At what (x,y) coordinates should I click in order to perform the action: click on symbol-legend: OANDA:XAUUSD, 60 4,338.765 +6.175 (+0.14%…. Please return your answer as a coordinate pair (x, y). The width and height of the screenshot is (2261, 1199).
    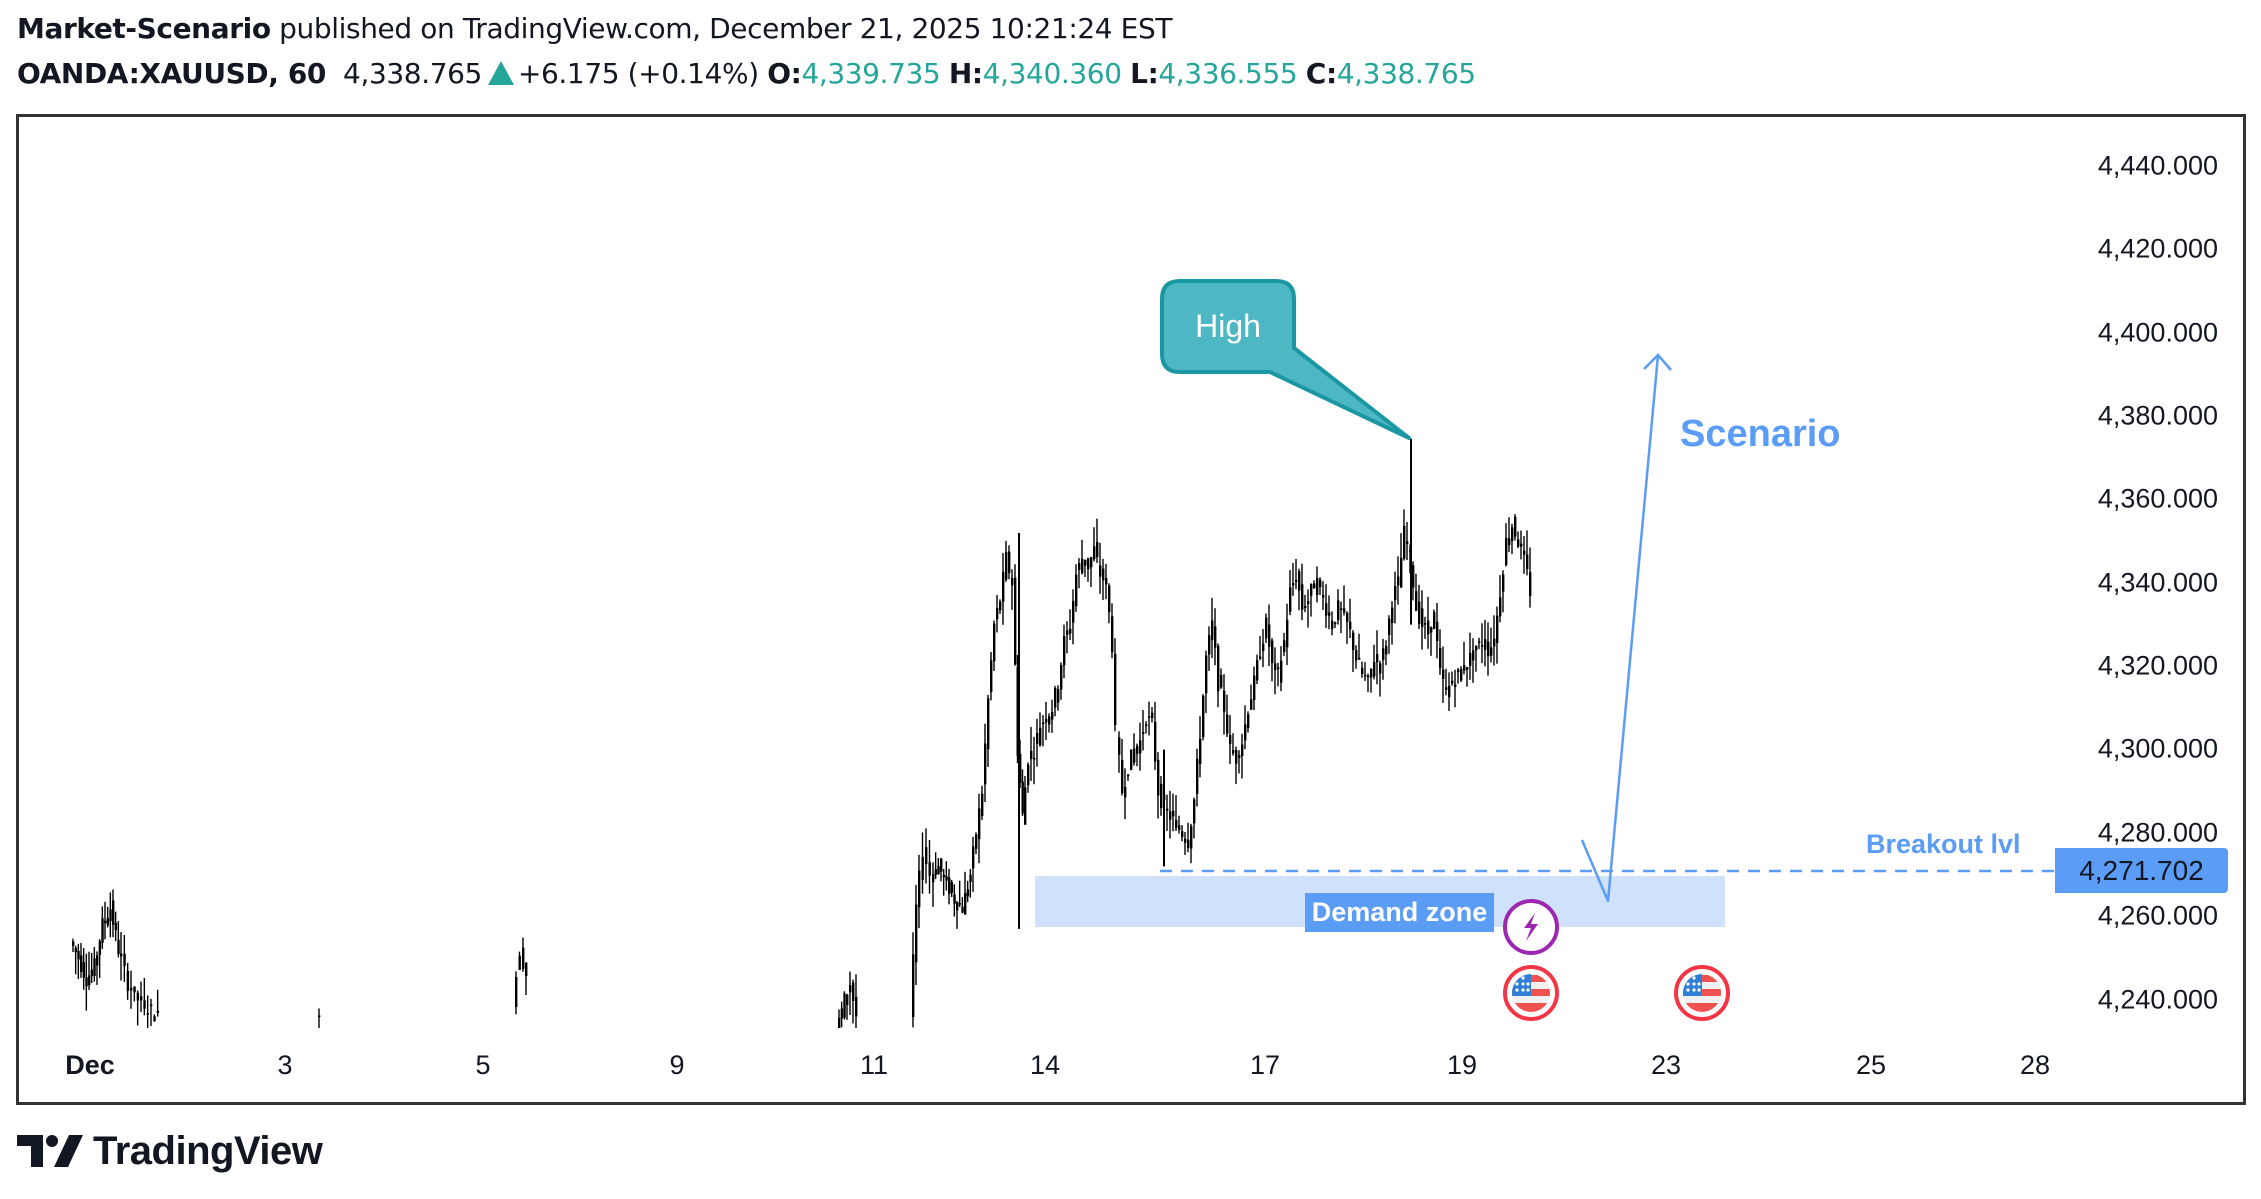
    Looking at the image, I should click on (746, 73).